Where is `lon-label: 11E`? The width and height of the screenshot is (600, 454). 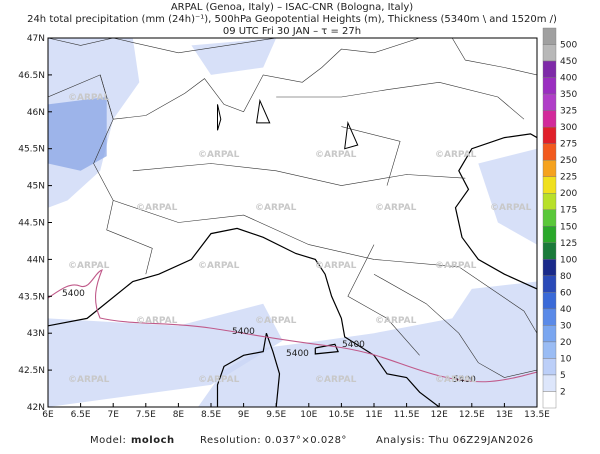 lon-label: 11E is located at coordinates (373, 415).